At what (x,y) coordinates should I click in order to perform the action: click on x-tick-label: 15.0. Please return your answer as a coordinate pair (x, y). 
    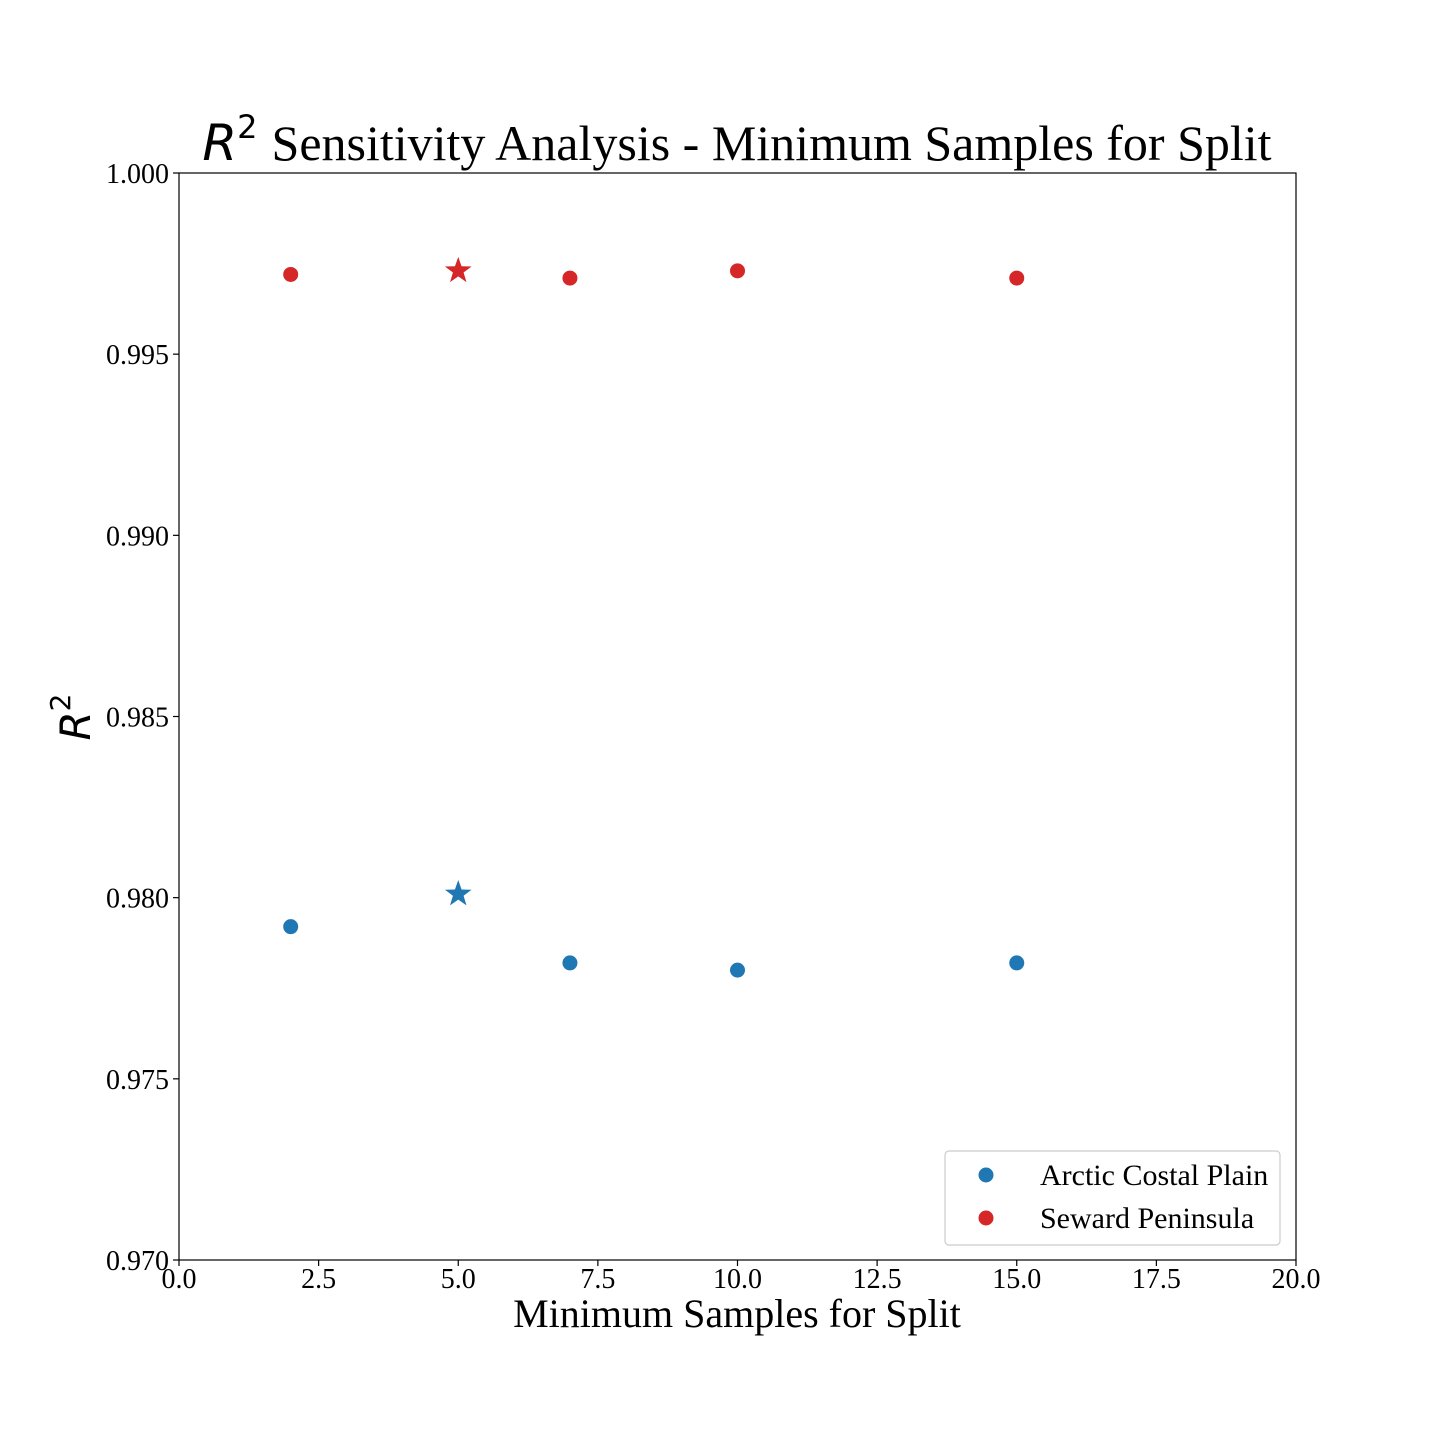
    Looking at the image, I should click on (1016, 1279).